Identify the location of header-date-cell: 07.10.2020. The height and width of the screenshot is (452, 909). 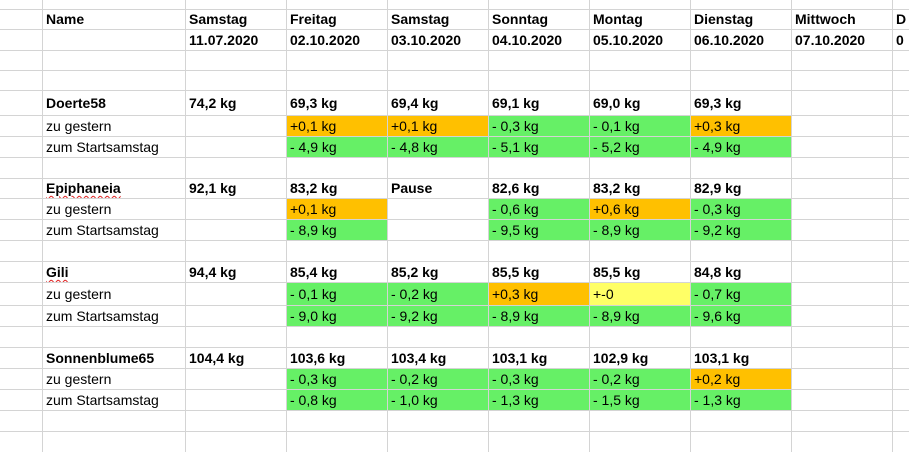
(842, 40).